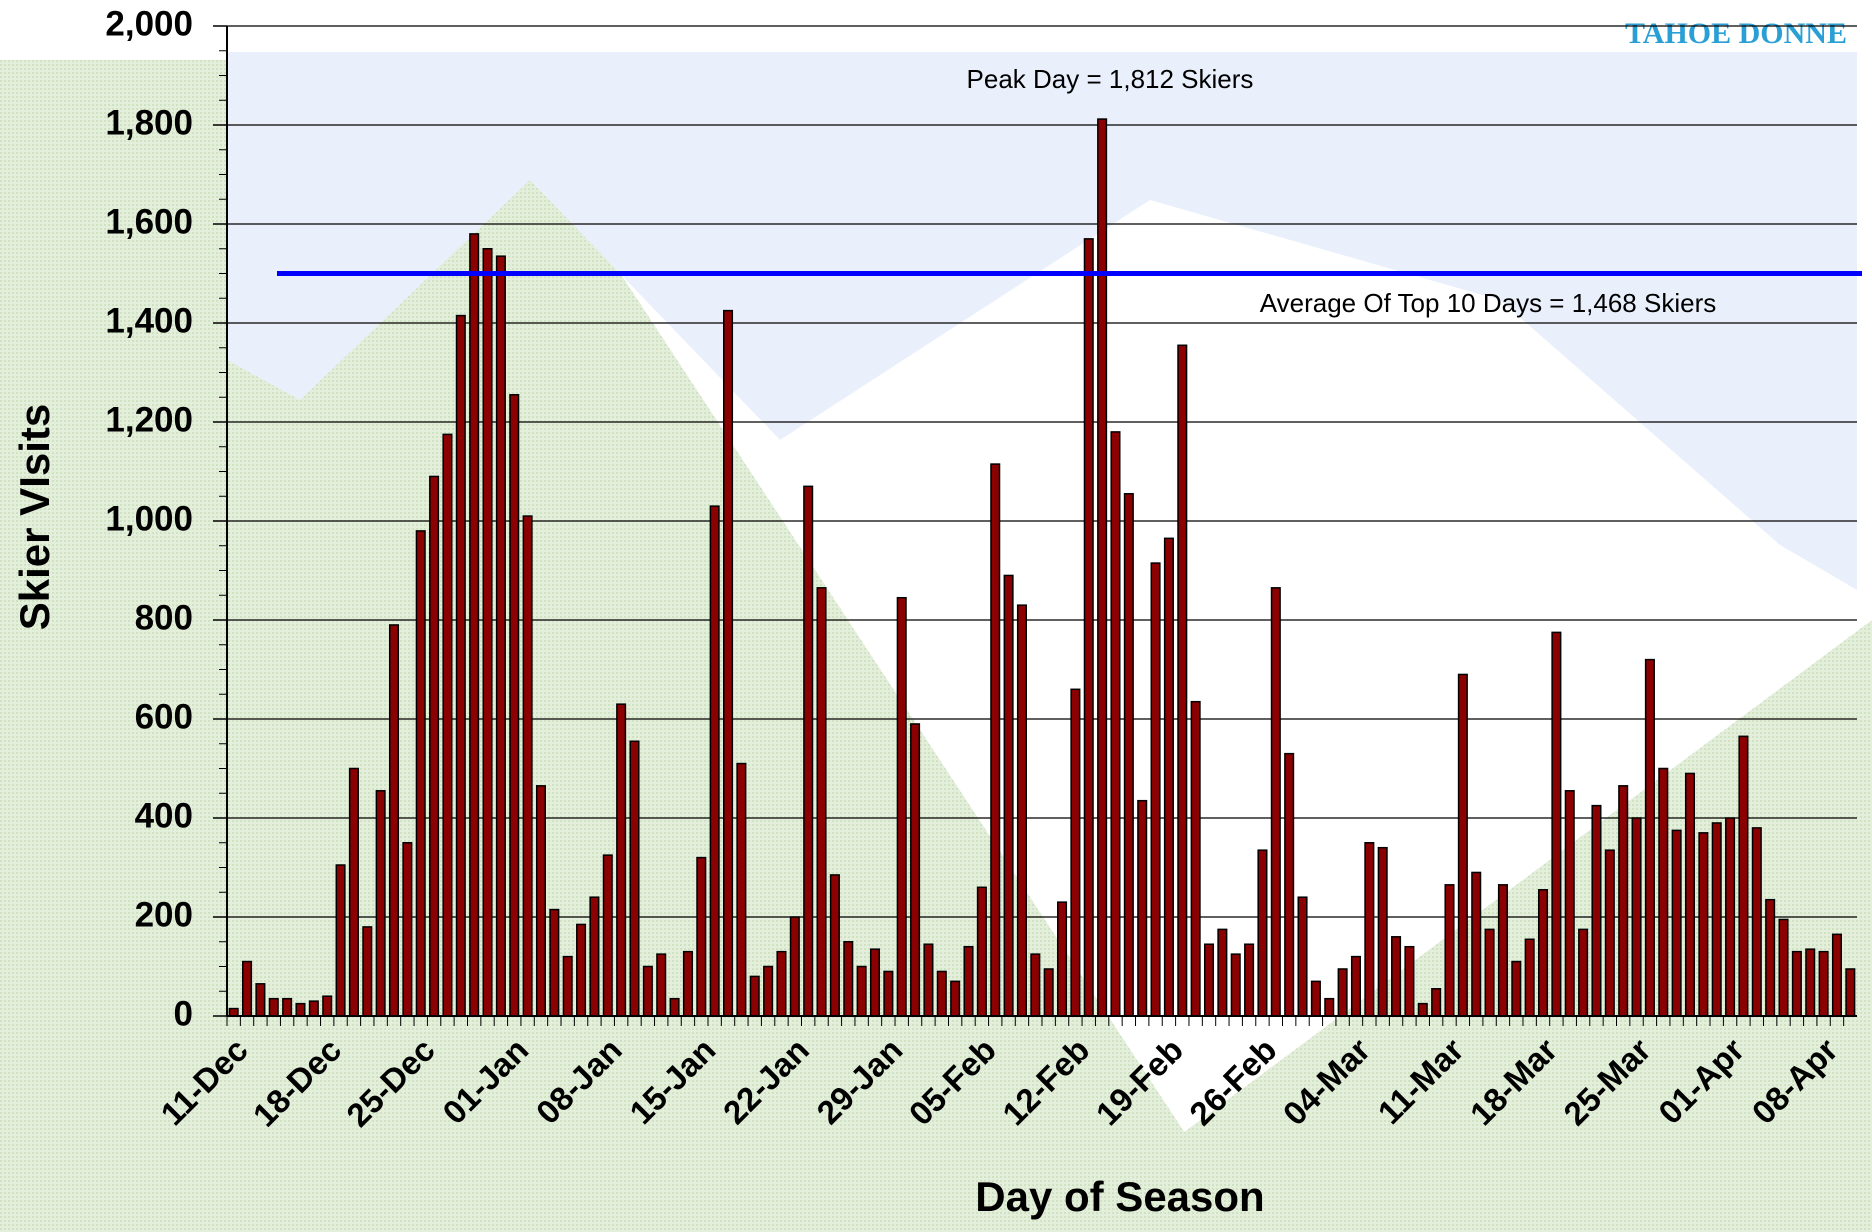 This screenshot has width=1872, height=1232. What do you see at coordinates (164, 914) in the screenshot?
I see `y-tick-label: 200` at bounding box center [164, 914].